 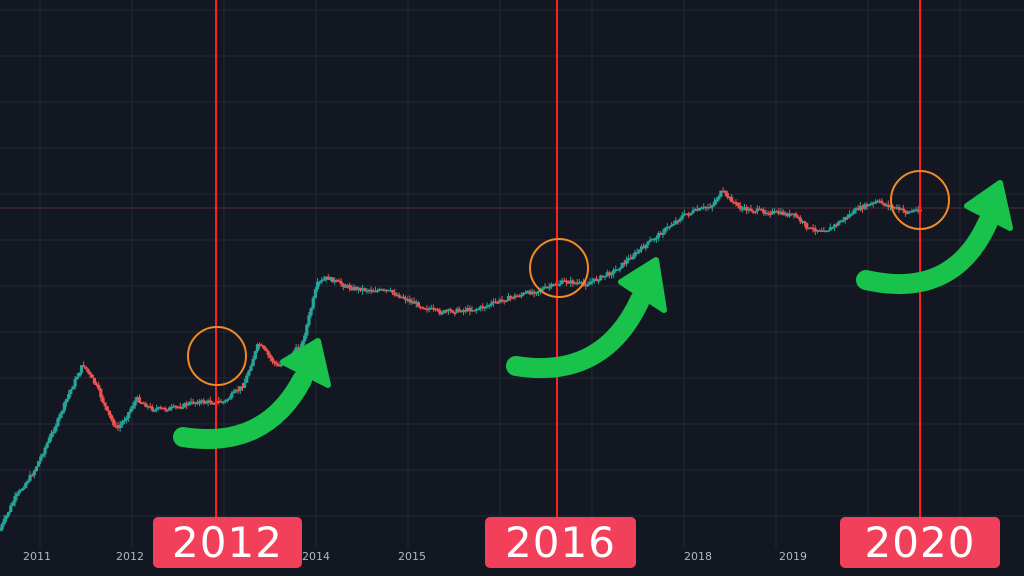 I want to click on highlight-circle-2012, so click(x=217, y=356).